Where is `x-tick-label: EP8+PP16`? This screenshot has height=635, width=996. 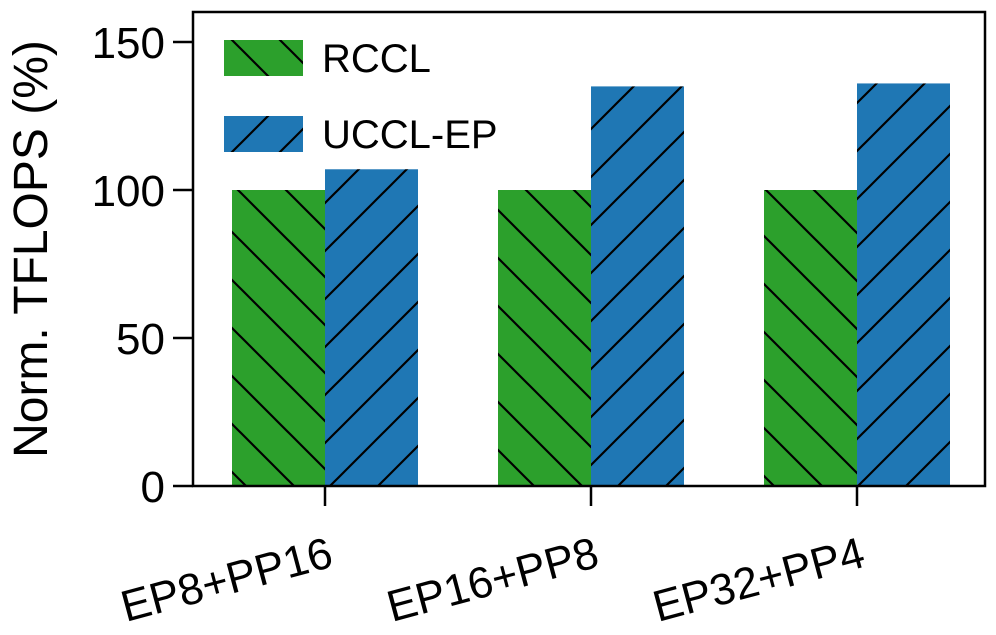 x-tick-label: EP8+PP16 is located at coordinates (227, 579).